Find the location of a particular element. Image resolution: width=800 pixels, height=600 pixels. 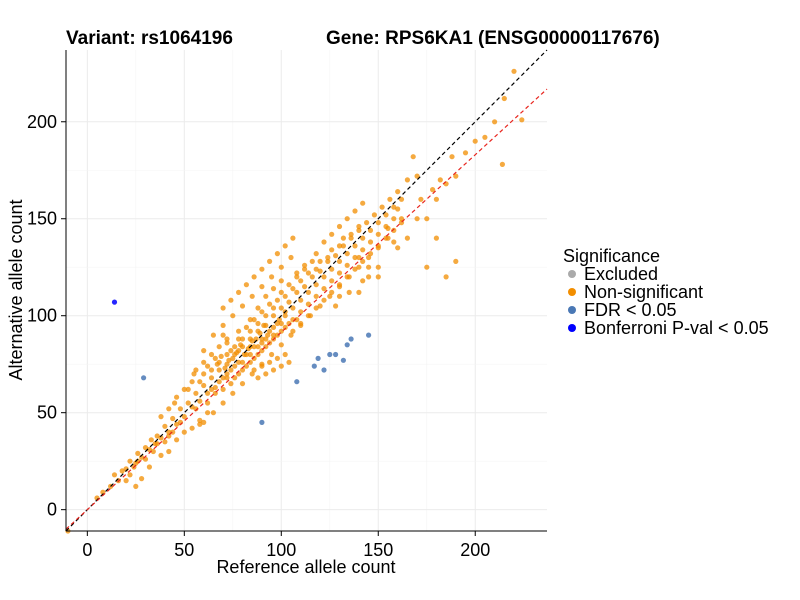

title-variant: Variant: rs1064196 is located at coordinates (149, 38).